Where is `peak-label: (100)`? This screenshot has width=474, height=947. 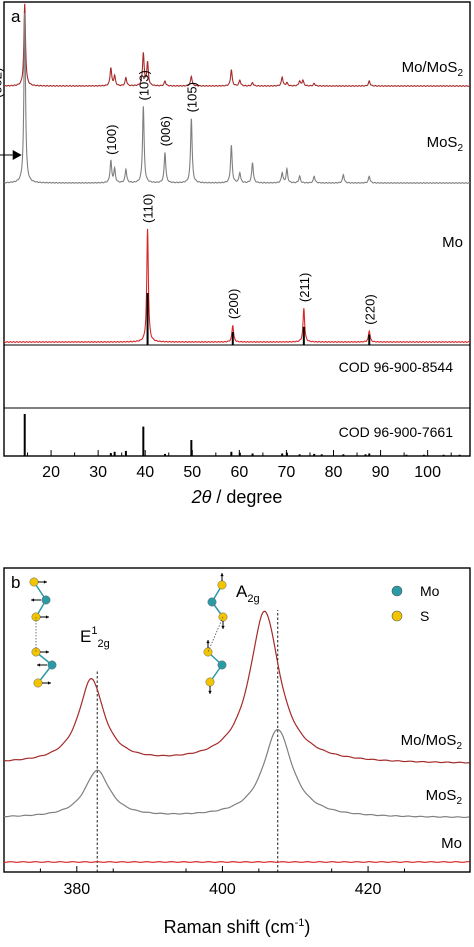 peak-label: (100) is located at coordinates (111, 140).